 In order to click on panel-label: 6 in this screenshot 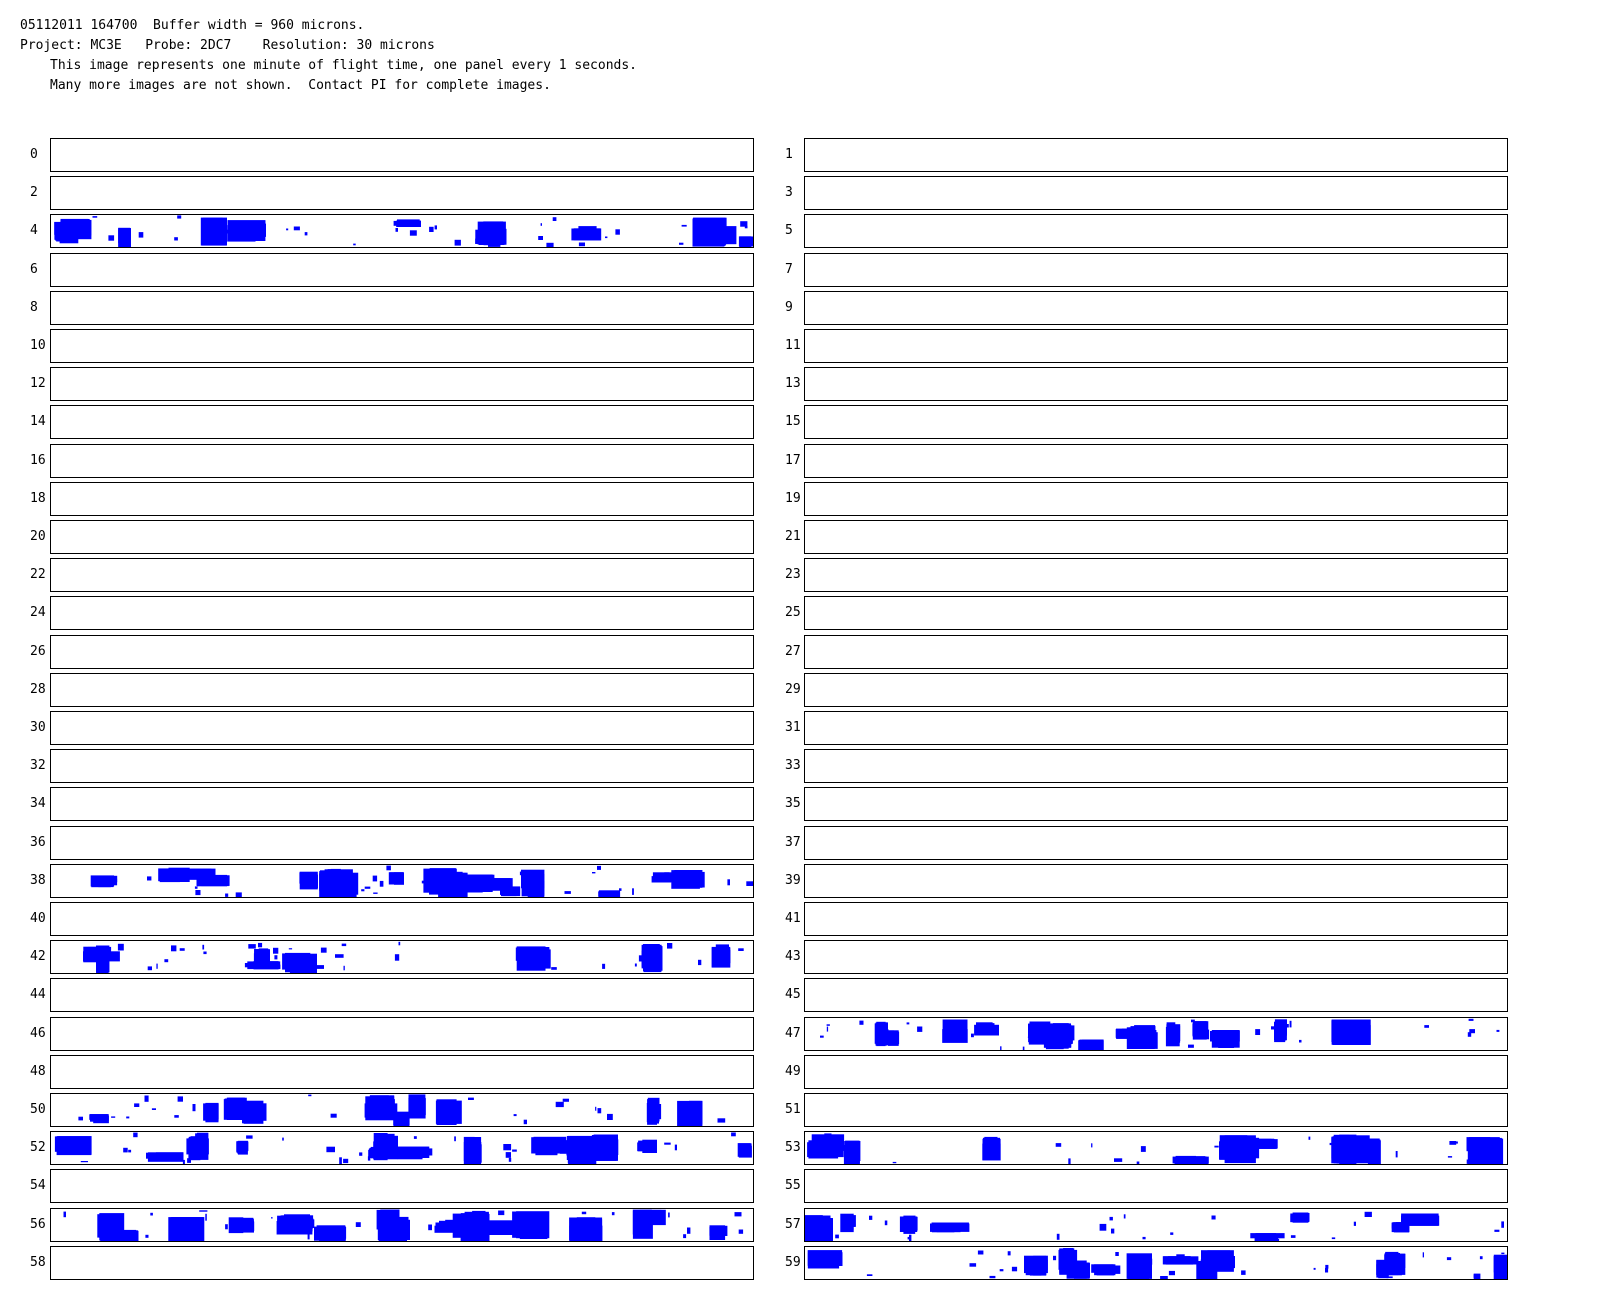, I will do `click(34, 269)`.